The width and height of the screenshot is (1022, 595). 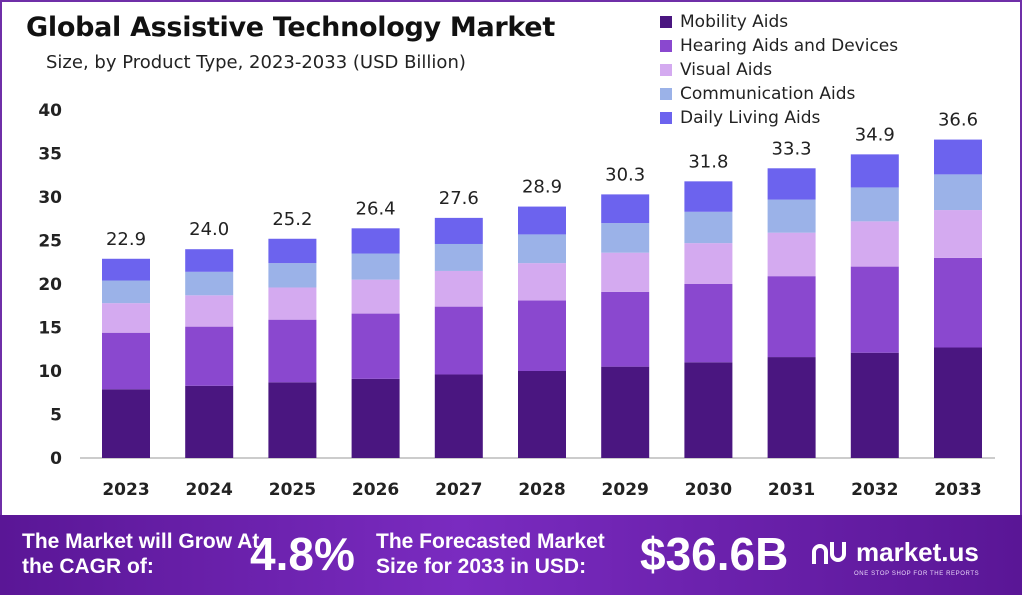 What do you see at coordinates (141, 554) in the screenshot?
I see `cagr-text: The Market will Grow At the CAGR of:` at bounding box center [141, 554].